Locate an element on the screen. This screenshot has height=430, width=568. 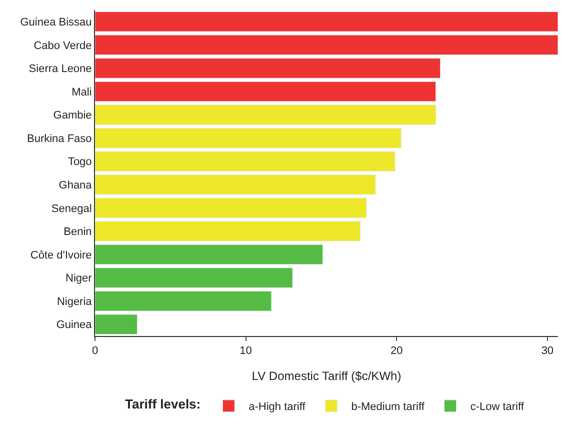
y-tick-label: Mali is located at coordinates (82, 92).